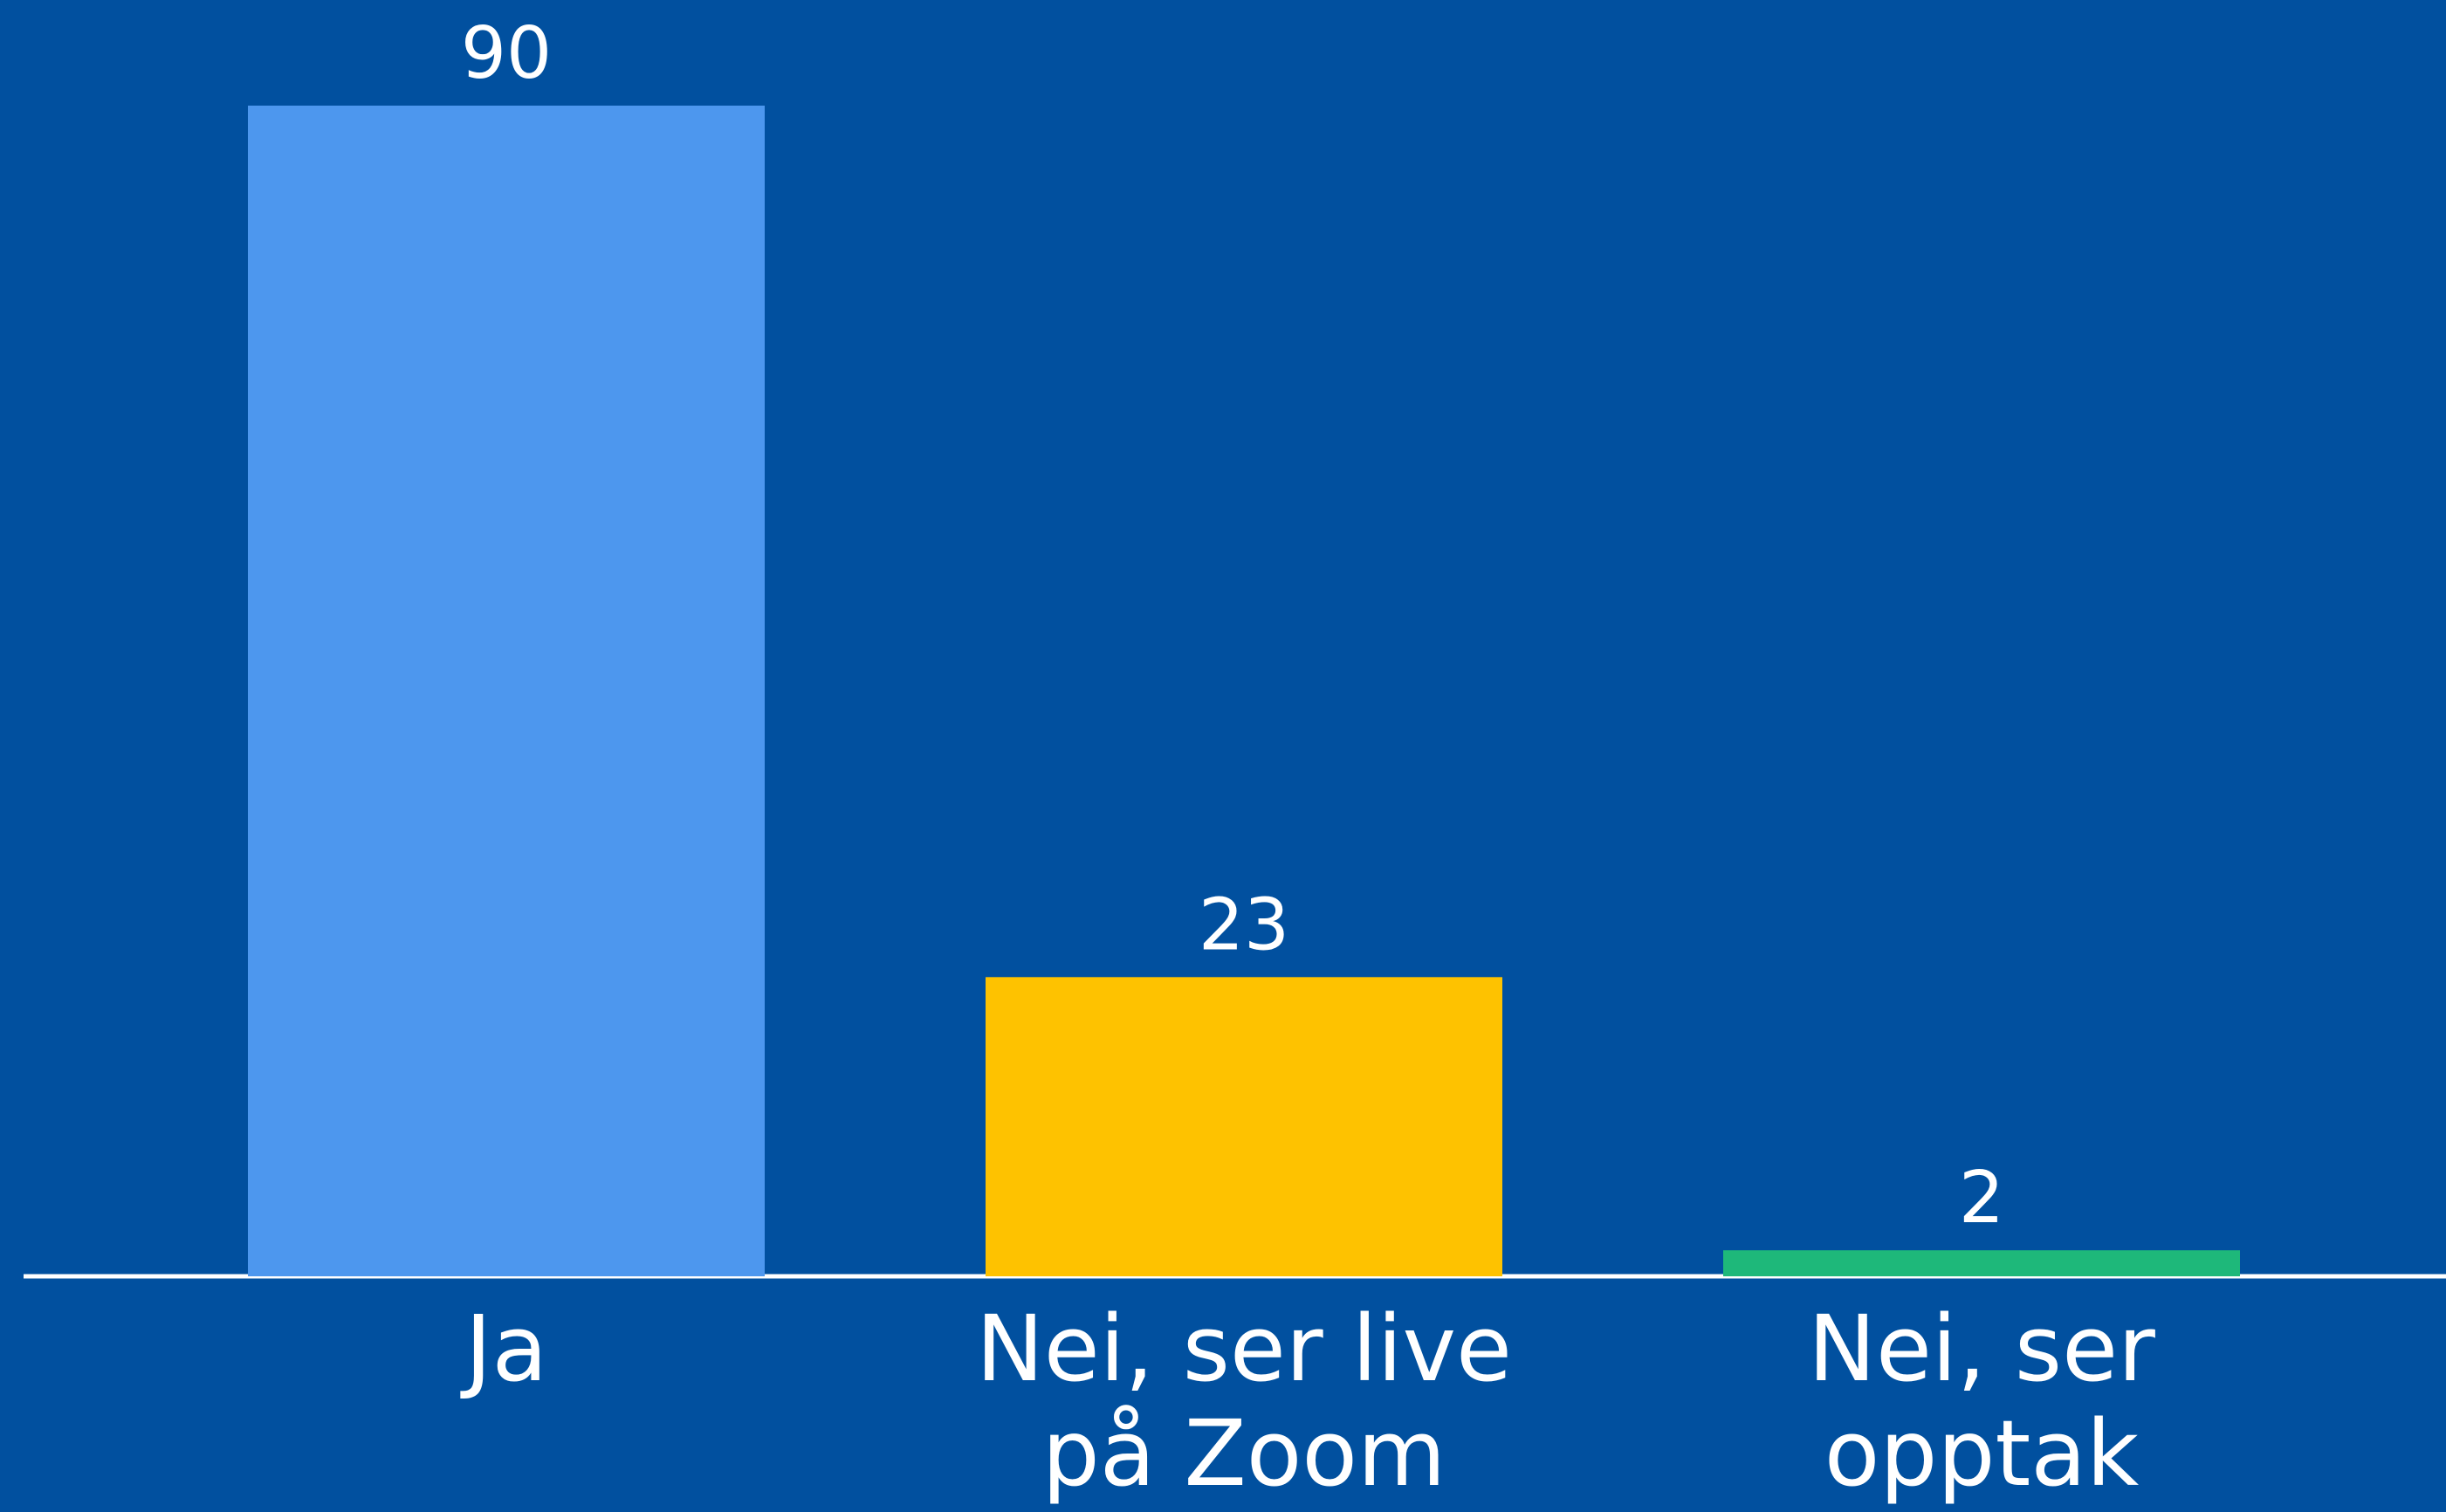  What do you see at coordinates (1982, 1401) in the screenshot?
I see `x-tick-label: Nei, ser opptak` at bounding box center [1982, 1401].